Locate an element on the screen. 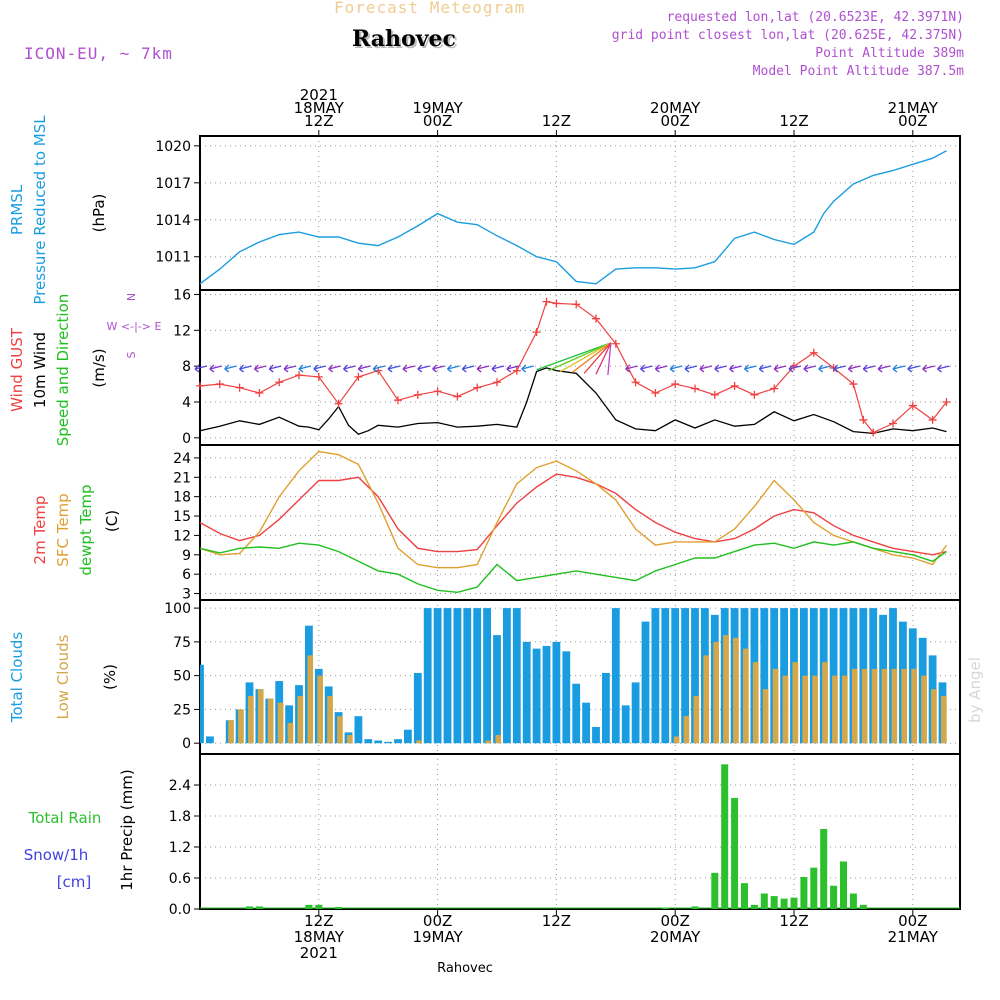 The height and width of the screenshot is (1000, 1000). compass-north: N is located at coordinates (131, 297).